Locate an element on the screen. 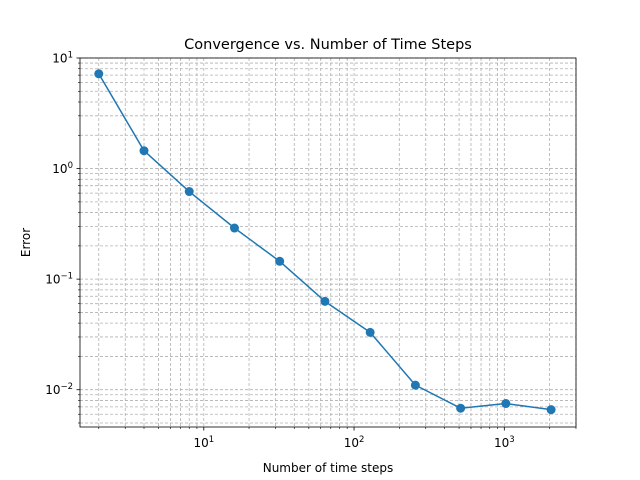  y-tick-label: 10⁻² is located at coordinates (59, 389).